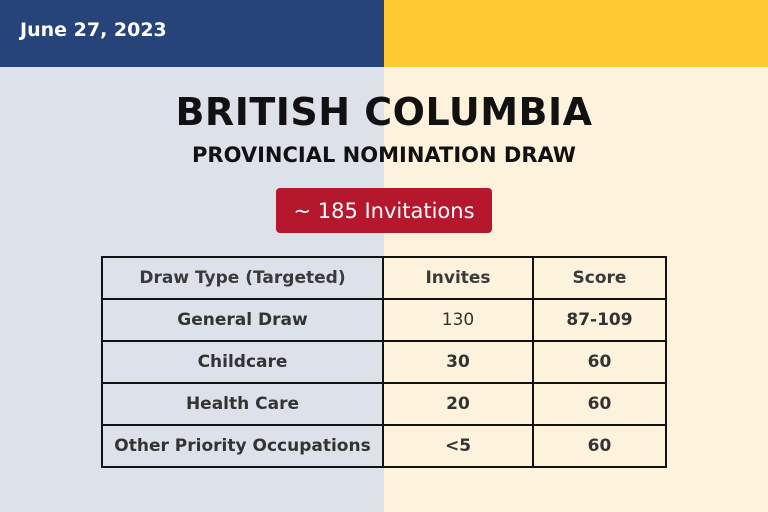  What do you see at coordinates (242, 278) in the screenshot?
I see `header-draw-type: Draw Type (Targeted)` at bounding box center [242, 278].